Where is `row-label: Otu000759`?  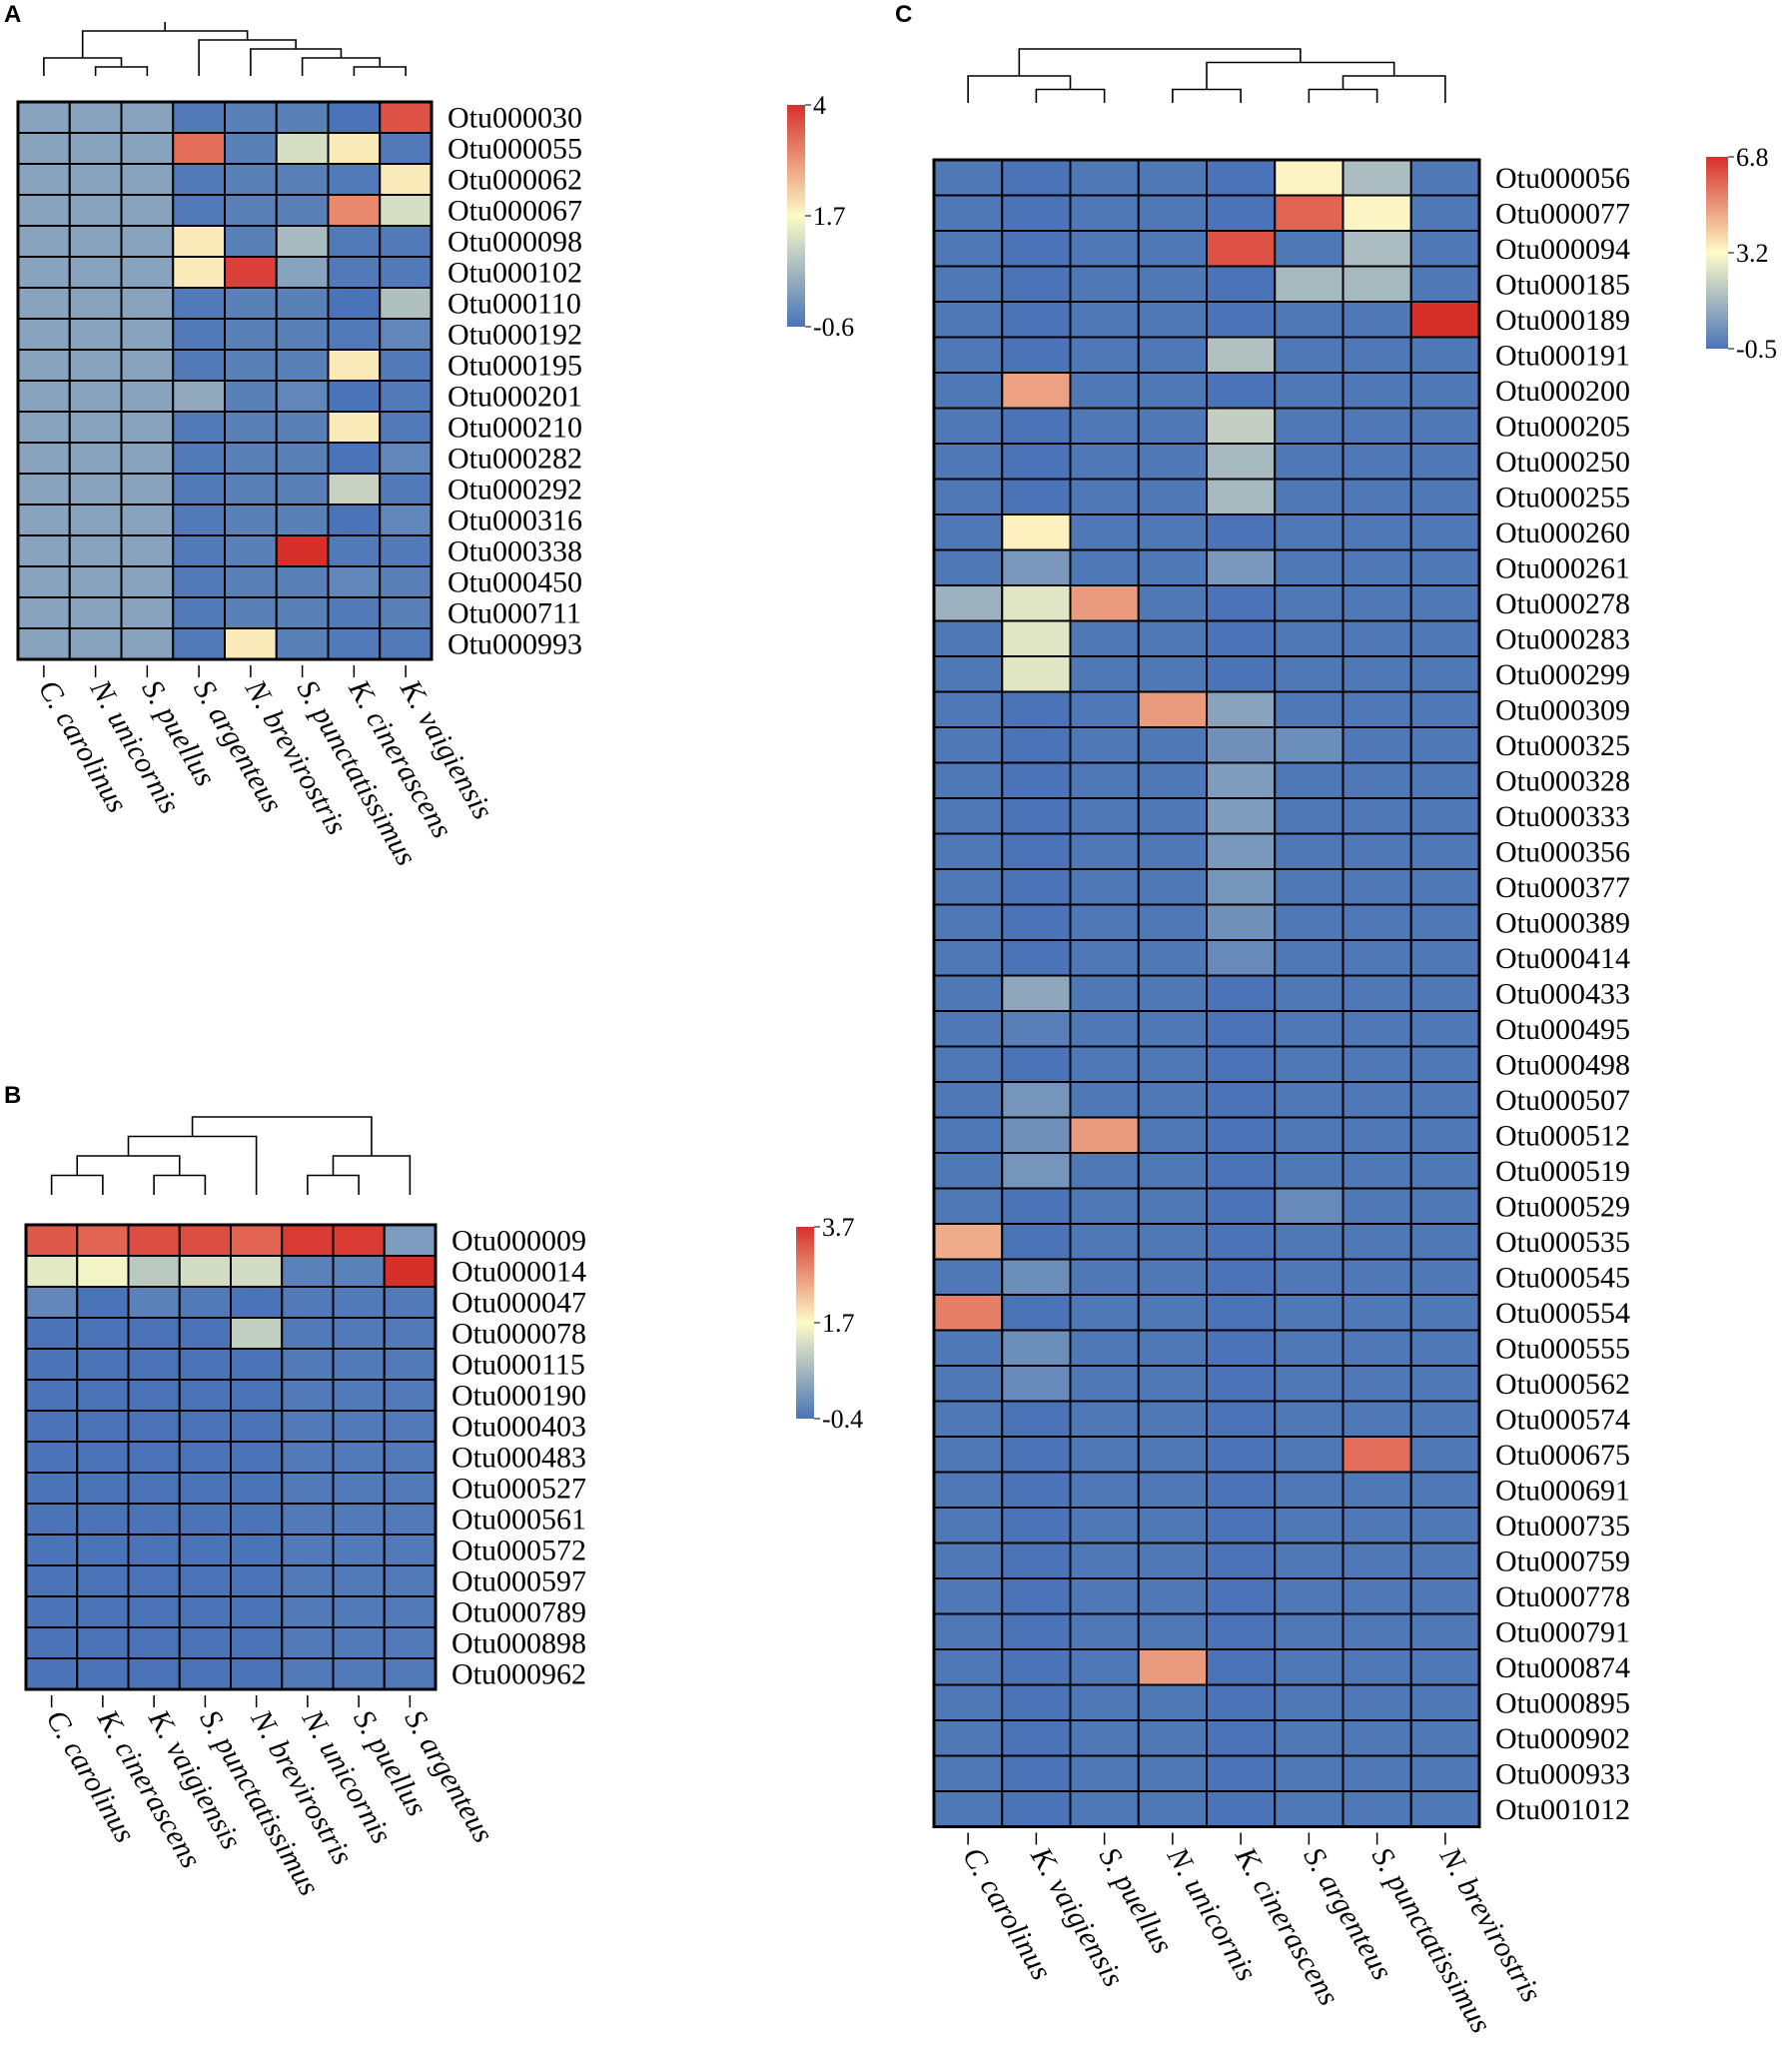
row-label: Otu000759 is located at coordinates (1562, 1561).